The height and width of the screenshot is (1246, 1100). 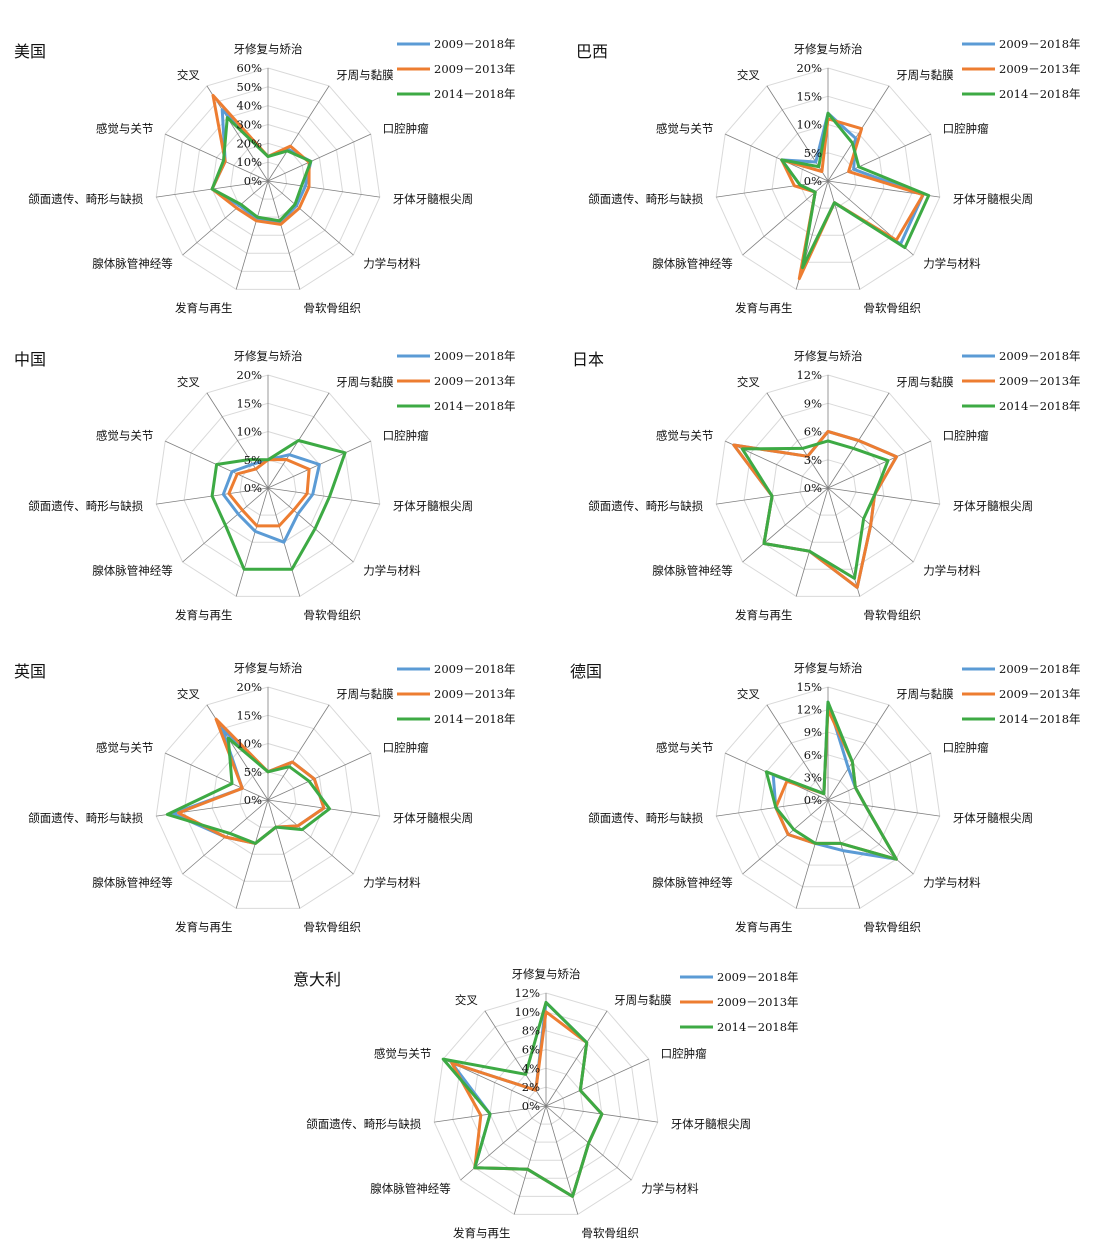 What do you see at coordinates (1040, 381) in the screenshot?
I see `legend-label-2: 2009－2013年` at bounding box center [1040, 381].